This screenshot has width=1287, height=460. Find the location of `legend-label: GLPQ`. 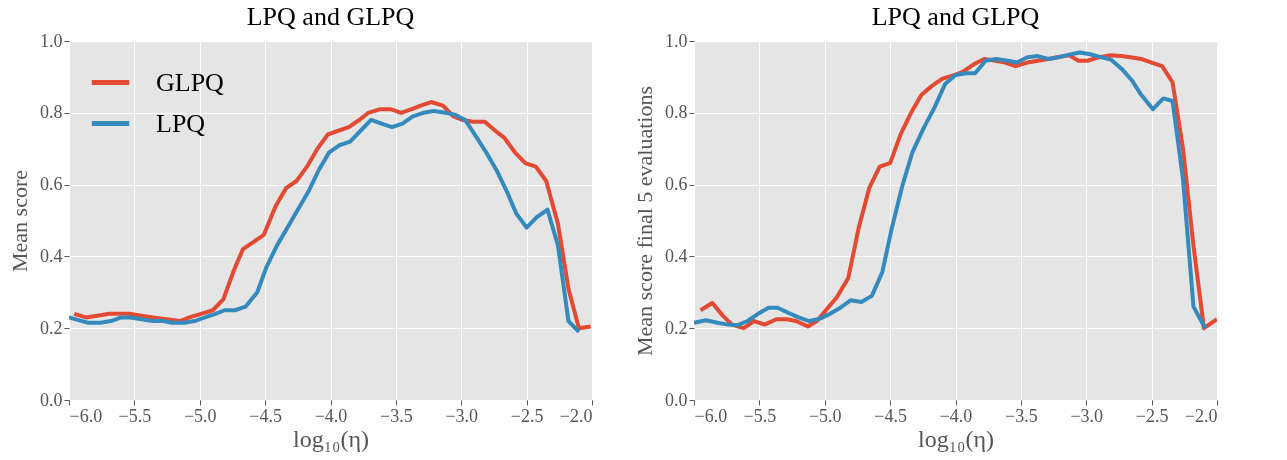

legend-label: GLPQ is located at coordinates (190, 82).